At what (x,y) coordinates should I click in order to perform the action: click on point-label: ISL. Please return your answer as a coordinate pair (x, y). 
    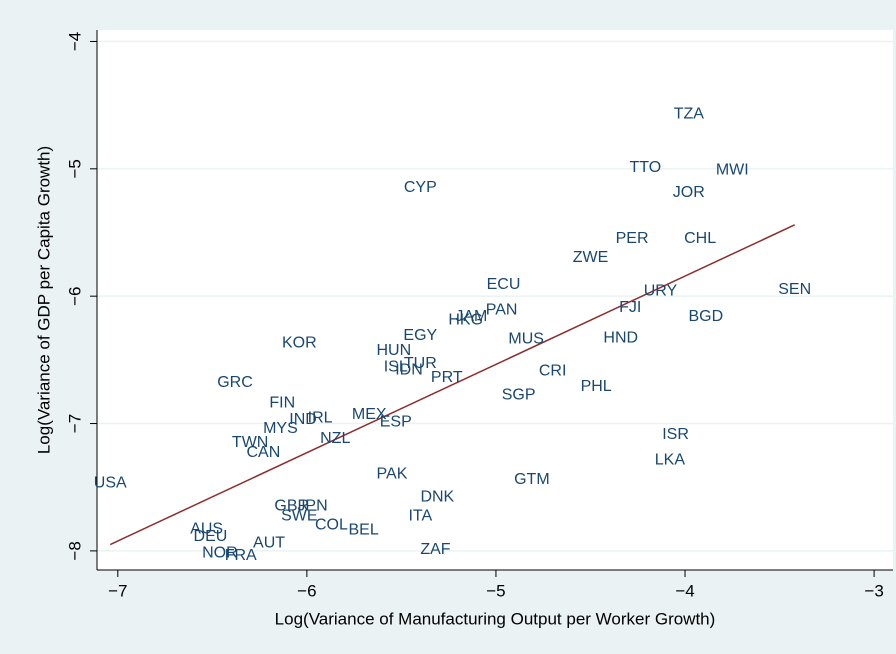
    Looking at the image, I should click on (396, 367).